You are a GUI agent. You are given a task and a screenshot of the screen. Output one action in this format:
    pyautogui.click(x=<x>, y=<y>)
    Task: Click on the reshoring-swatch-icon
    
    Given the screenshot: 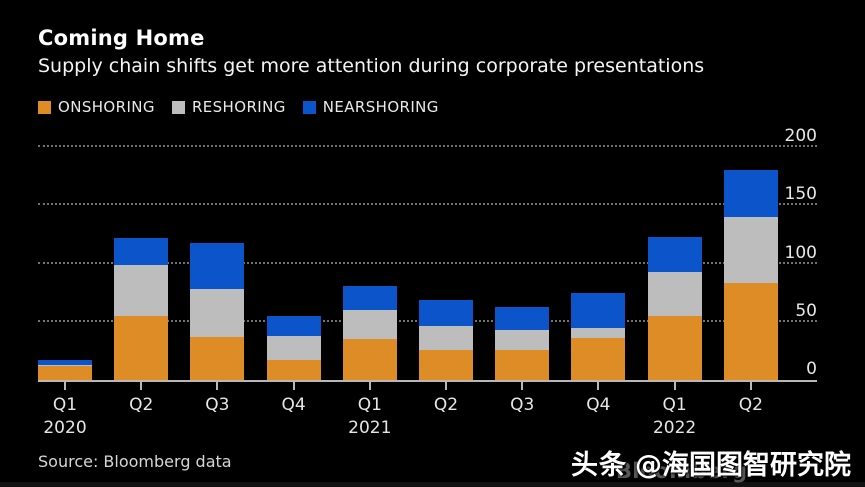 What is the action you would take?
    pyautogui.click(x=178, y=107)
    